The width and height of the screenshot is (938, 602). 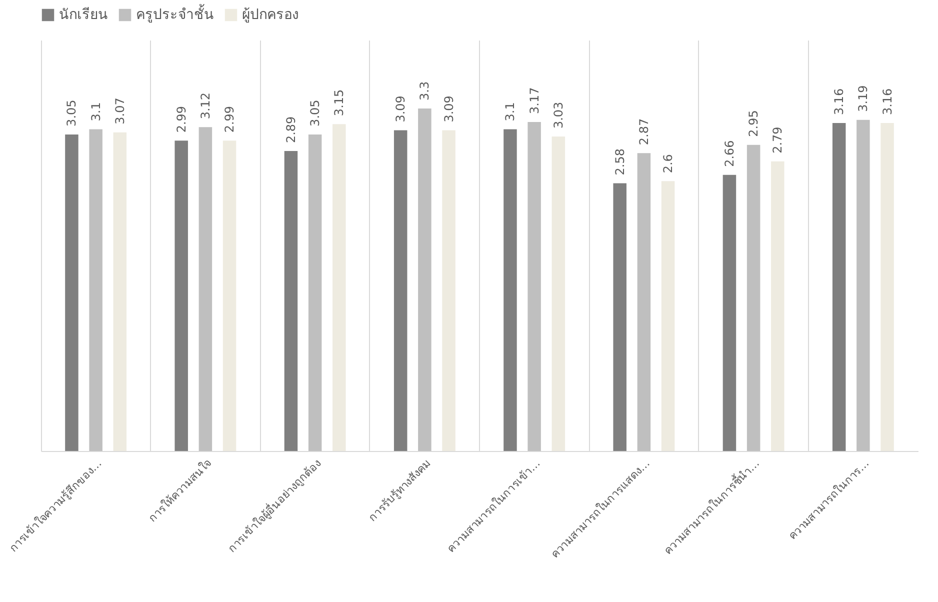 I want to click on data-label: 3.3, so click(x=425, y=90).